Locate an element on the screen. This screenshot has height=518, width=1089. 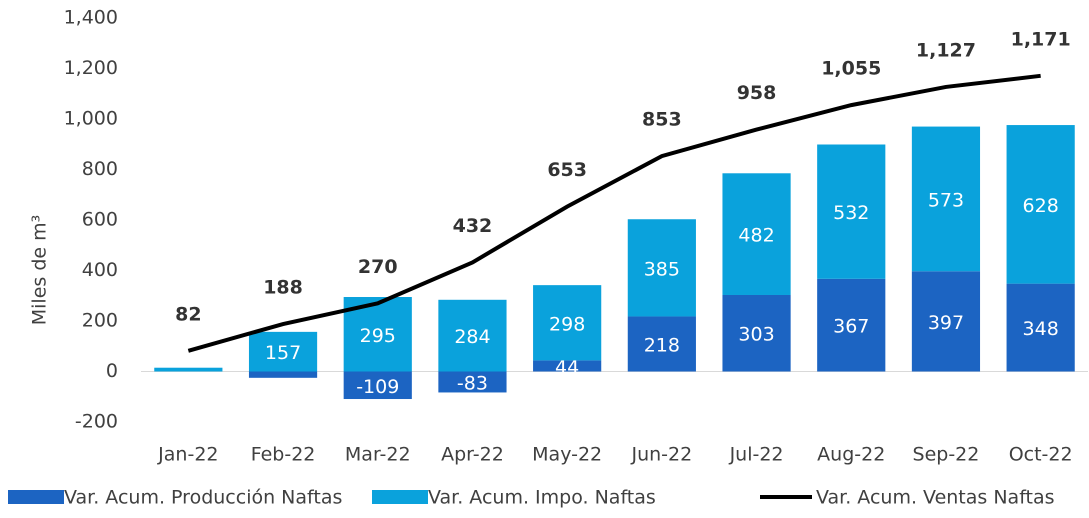
bar-label: -83 is located at coordinates (472, 383).